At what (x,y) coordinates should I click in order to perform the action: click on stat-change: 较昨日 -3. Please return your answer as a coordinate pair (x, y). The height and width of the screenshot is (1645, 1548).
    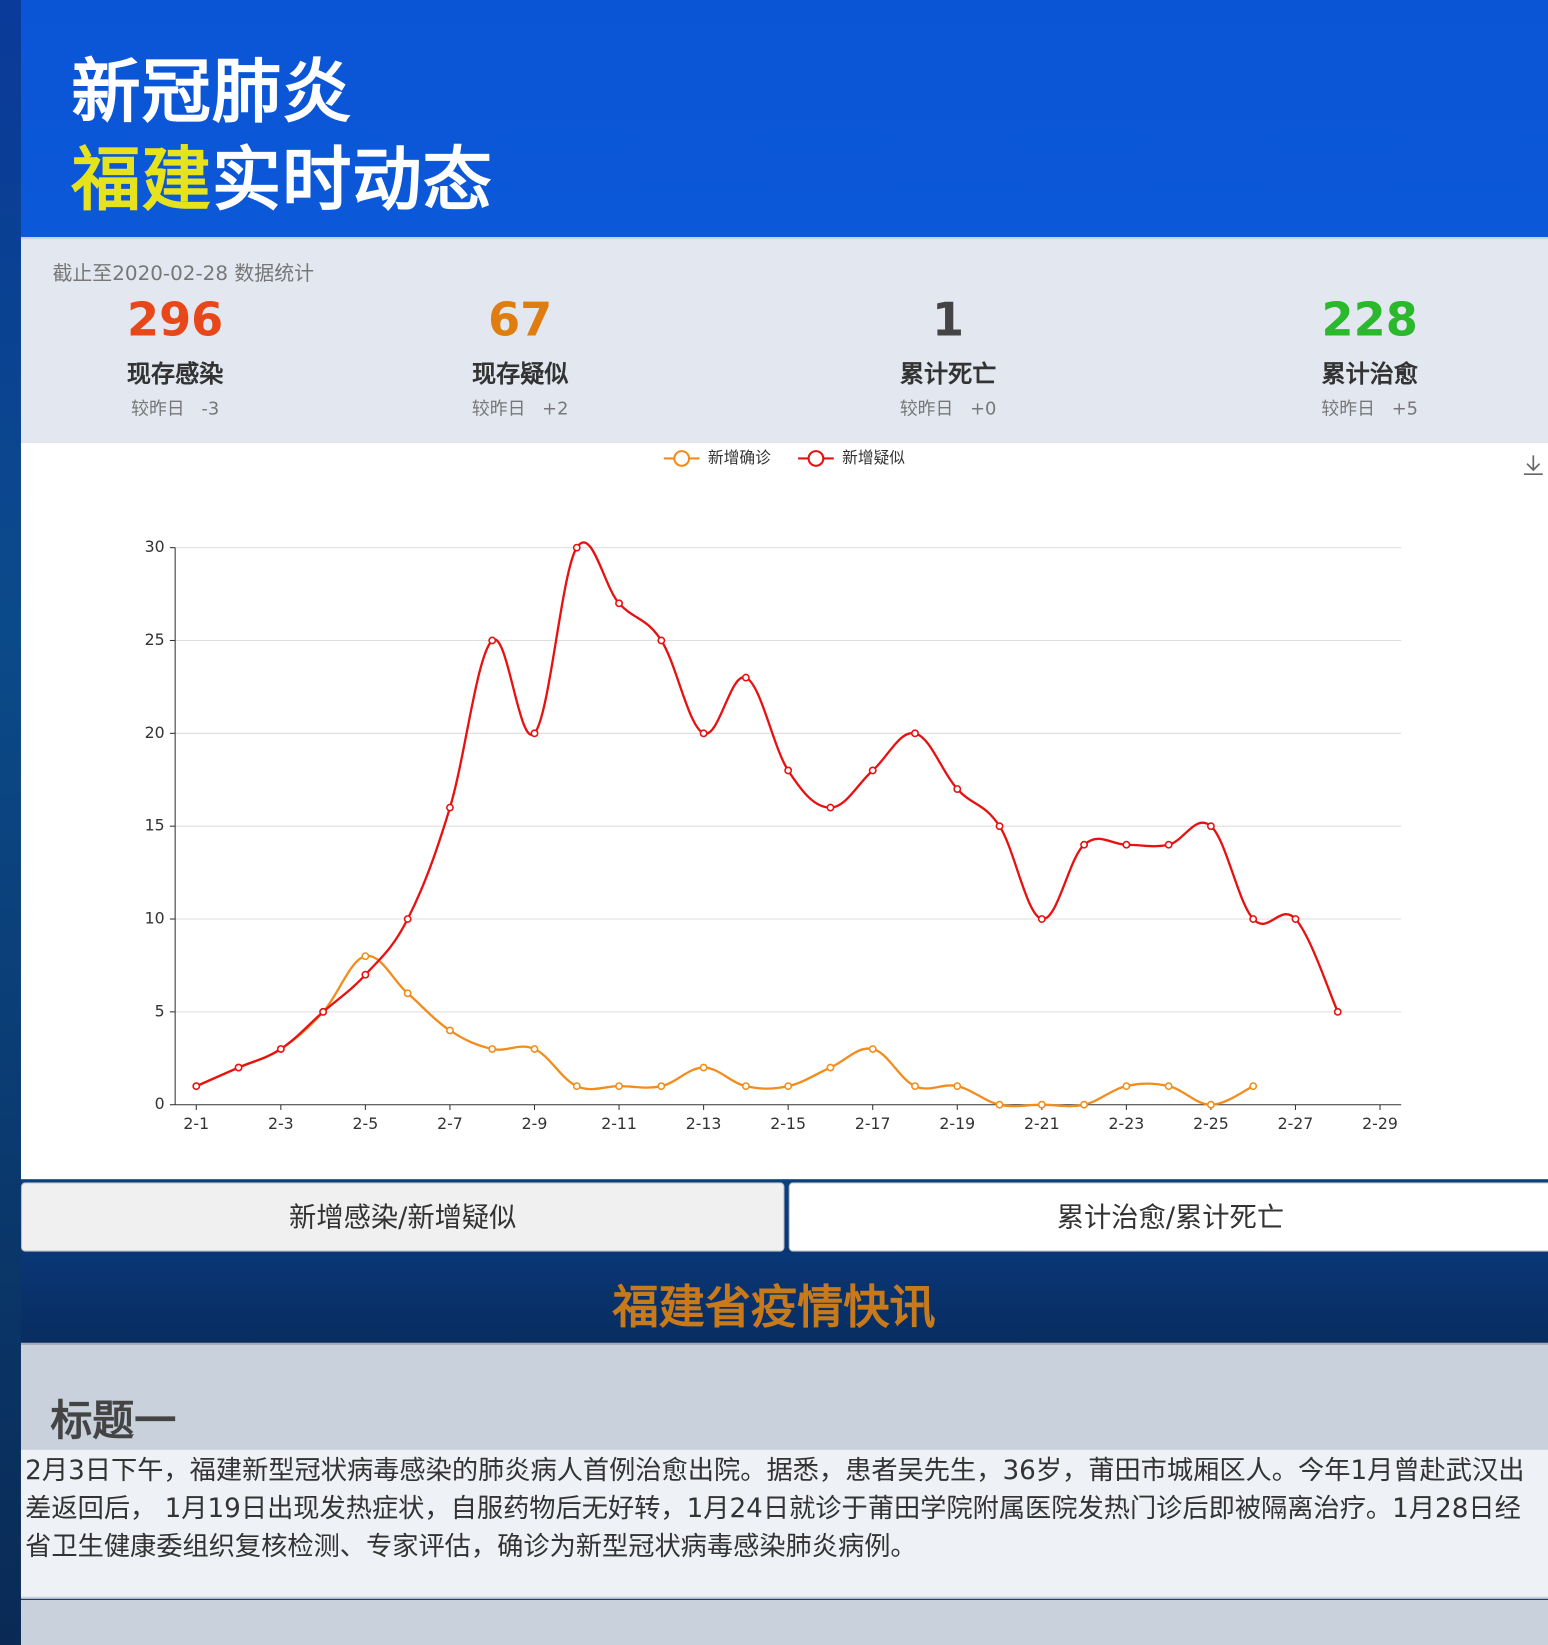
    Looking at the image, I should click on (175, 406).